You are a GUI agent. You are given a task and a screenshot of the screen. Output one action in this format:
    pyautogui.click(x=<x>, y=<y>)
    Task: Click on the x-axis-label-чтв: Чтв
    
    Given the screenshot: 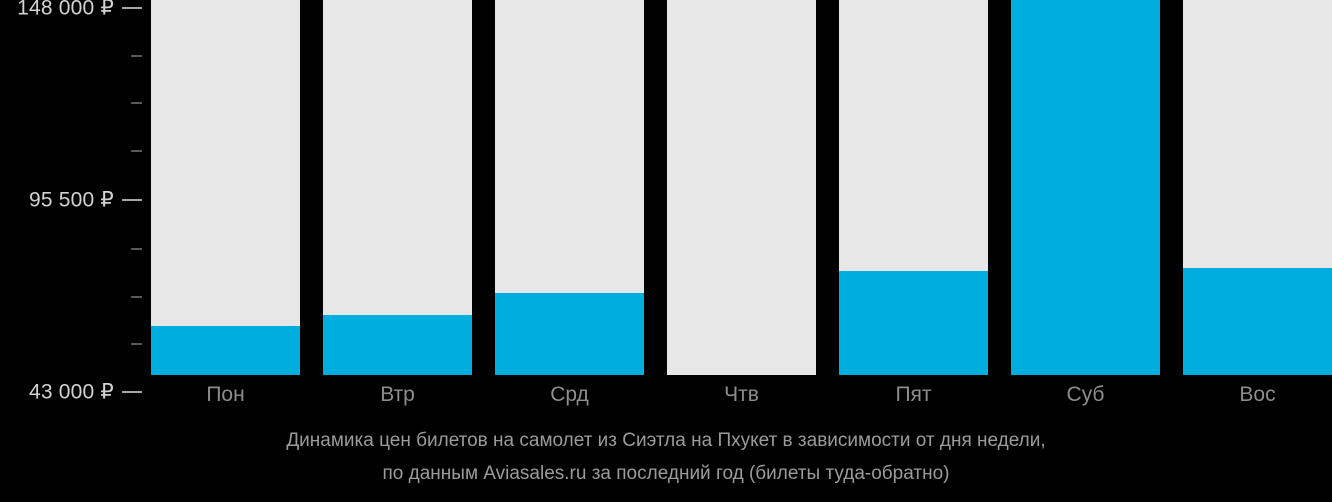 What is the action you would take?
    pyautogui.click(x=741, y=394)
    